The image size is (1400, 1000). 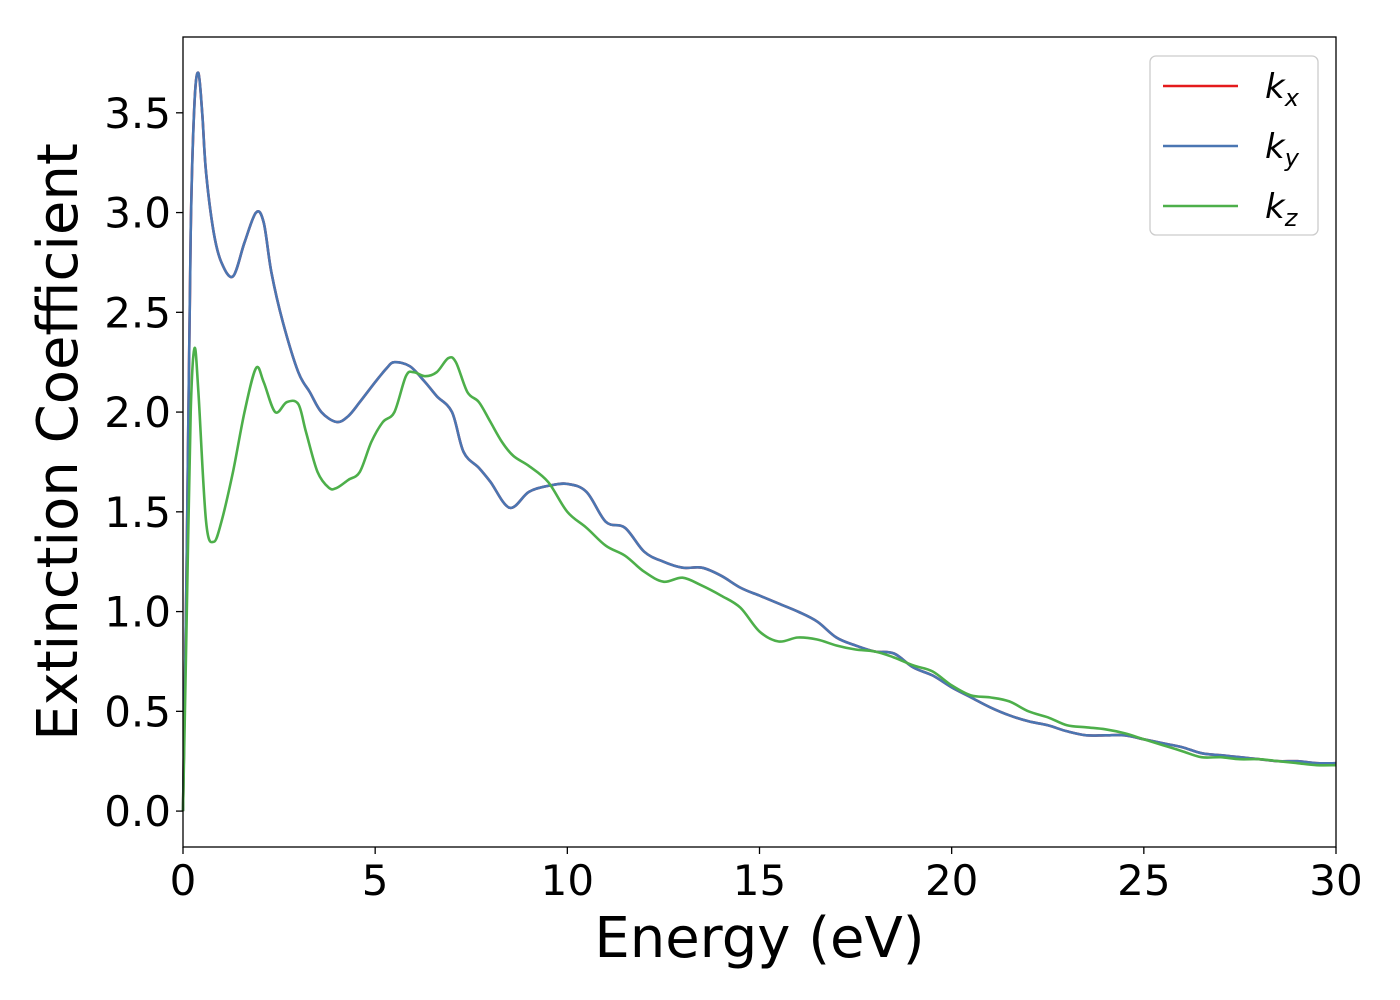 I want to click on y-axis-ticks: 0.0 0.5 1.0 1.5 2.0 2.5 3.0 3.5, so click(x=143, y=462).